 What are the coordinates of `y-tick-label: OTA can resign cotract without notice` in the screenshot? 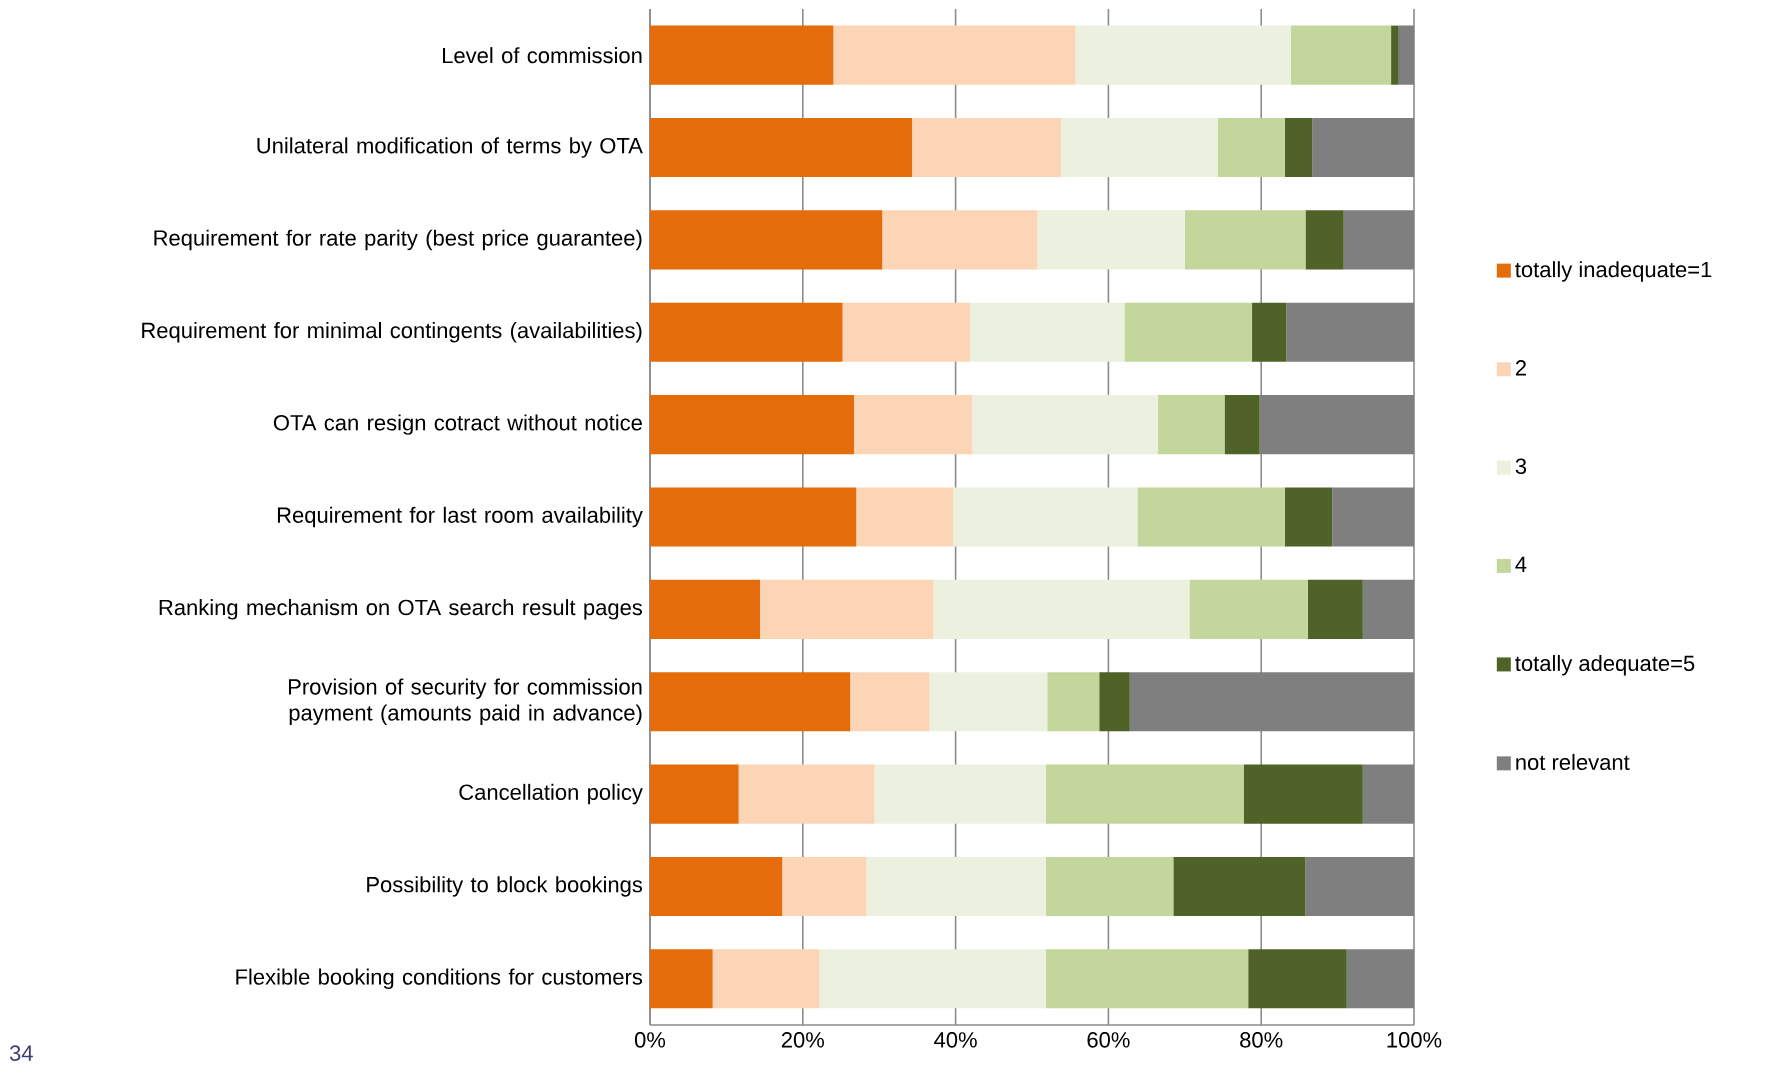 It's located at (457, 424).